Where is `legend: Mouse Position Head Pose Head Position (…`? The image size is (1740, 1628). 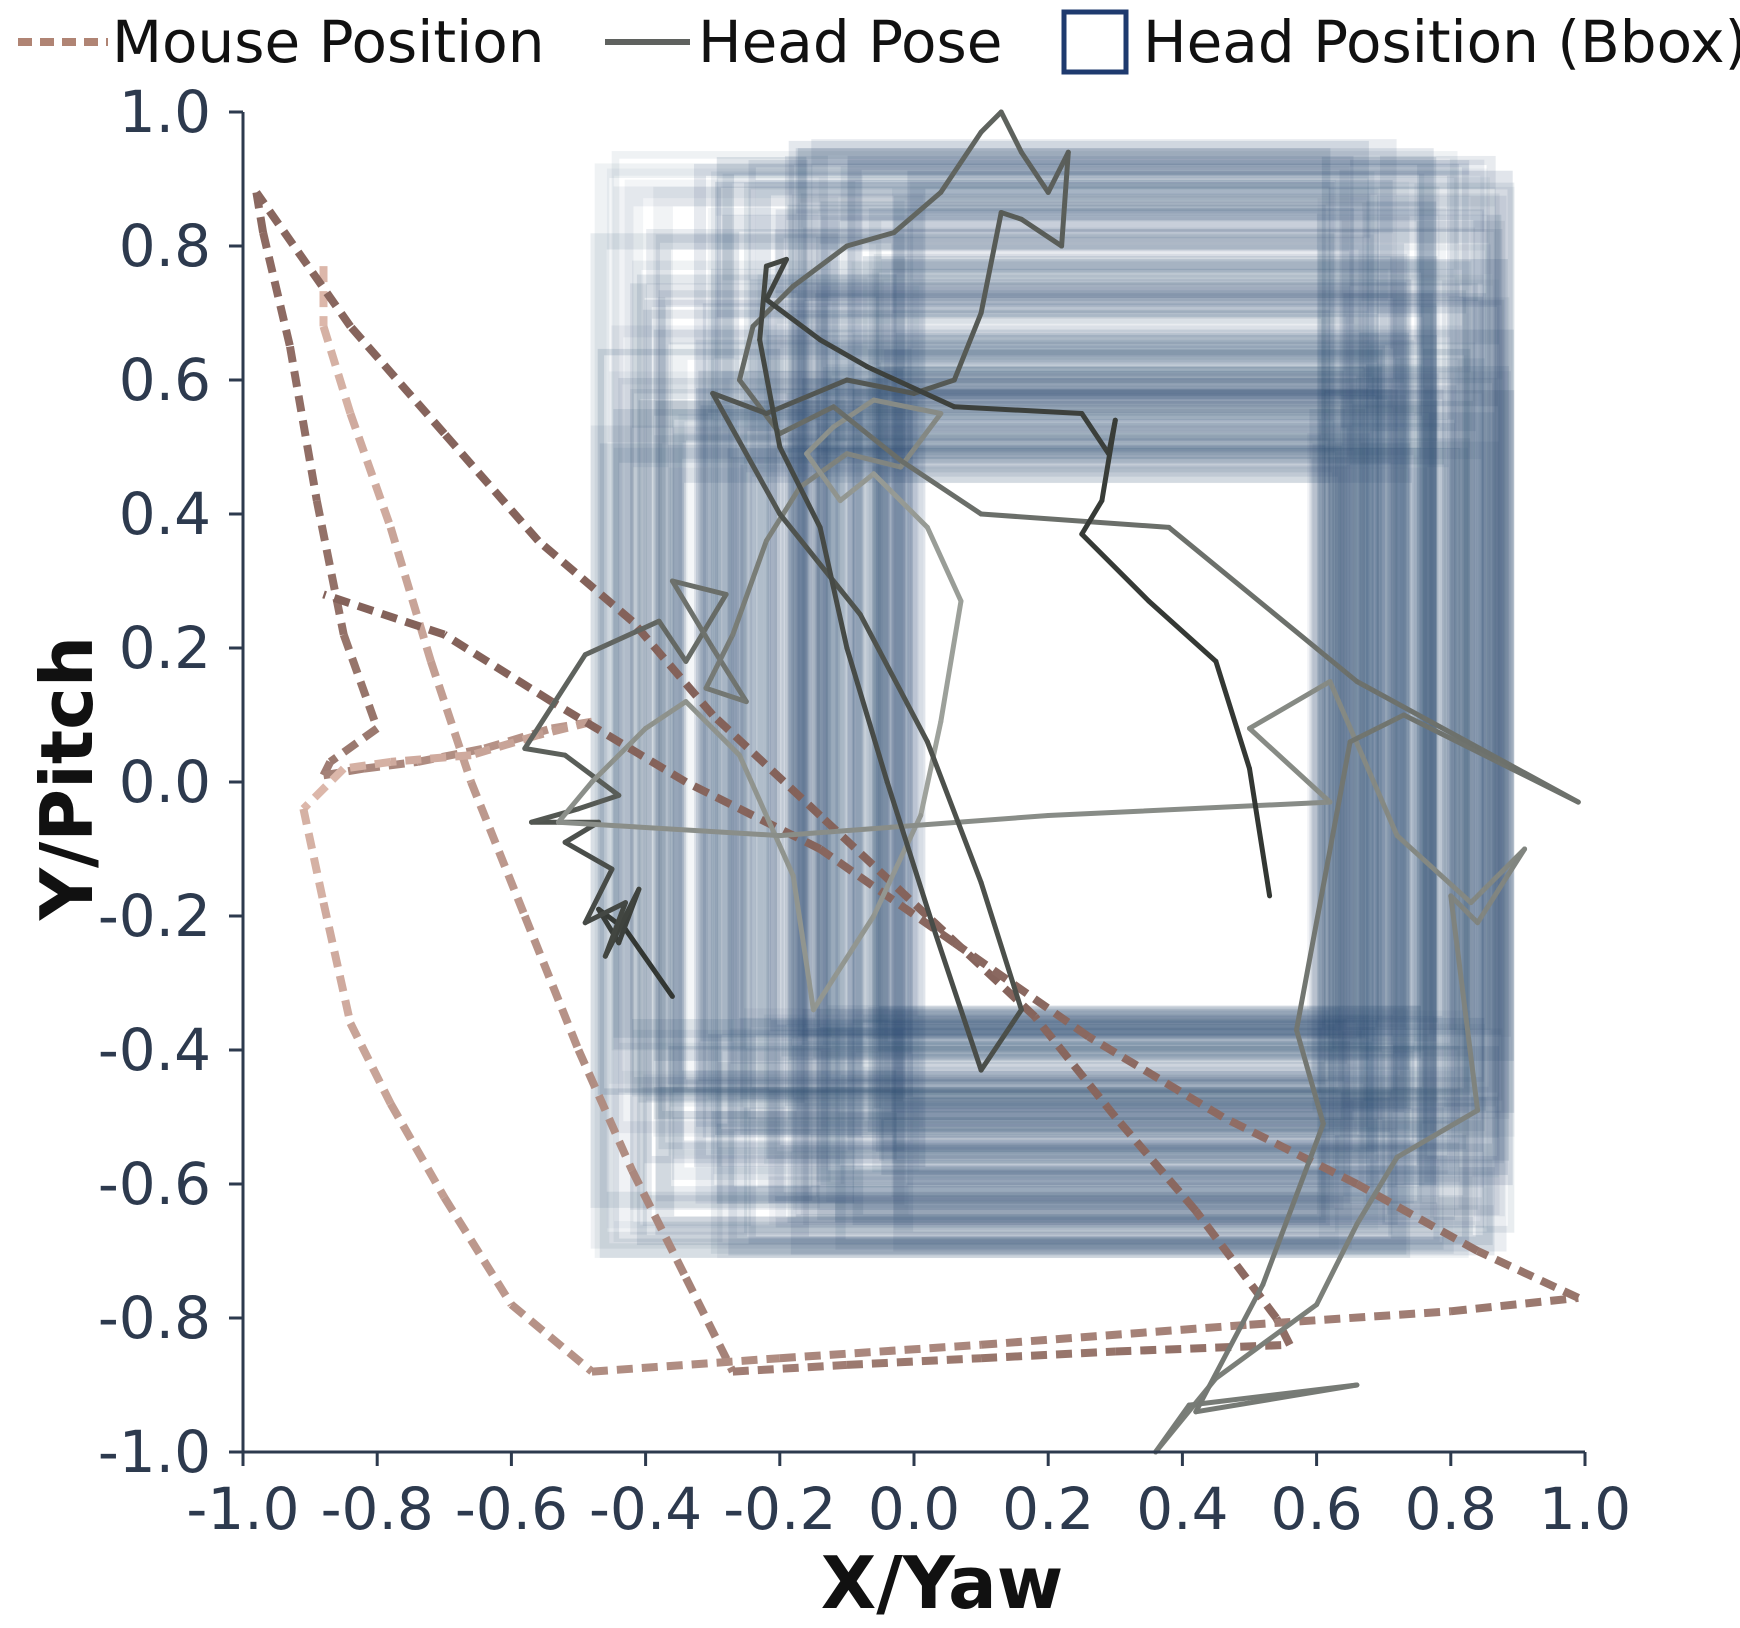
legend: Mouse Position Head Pose Head Position (… is located at coordinates (879, 42).